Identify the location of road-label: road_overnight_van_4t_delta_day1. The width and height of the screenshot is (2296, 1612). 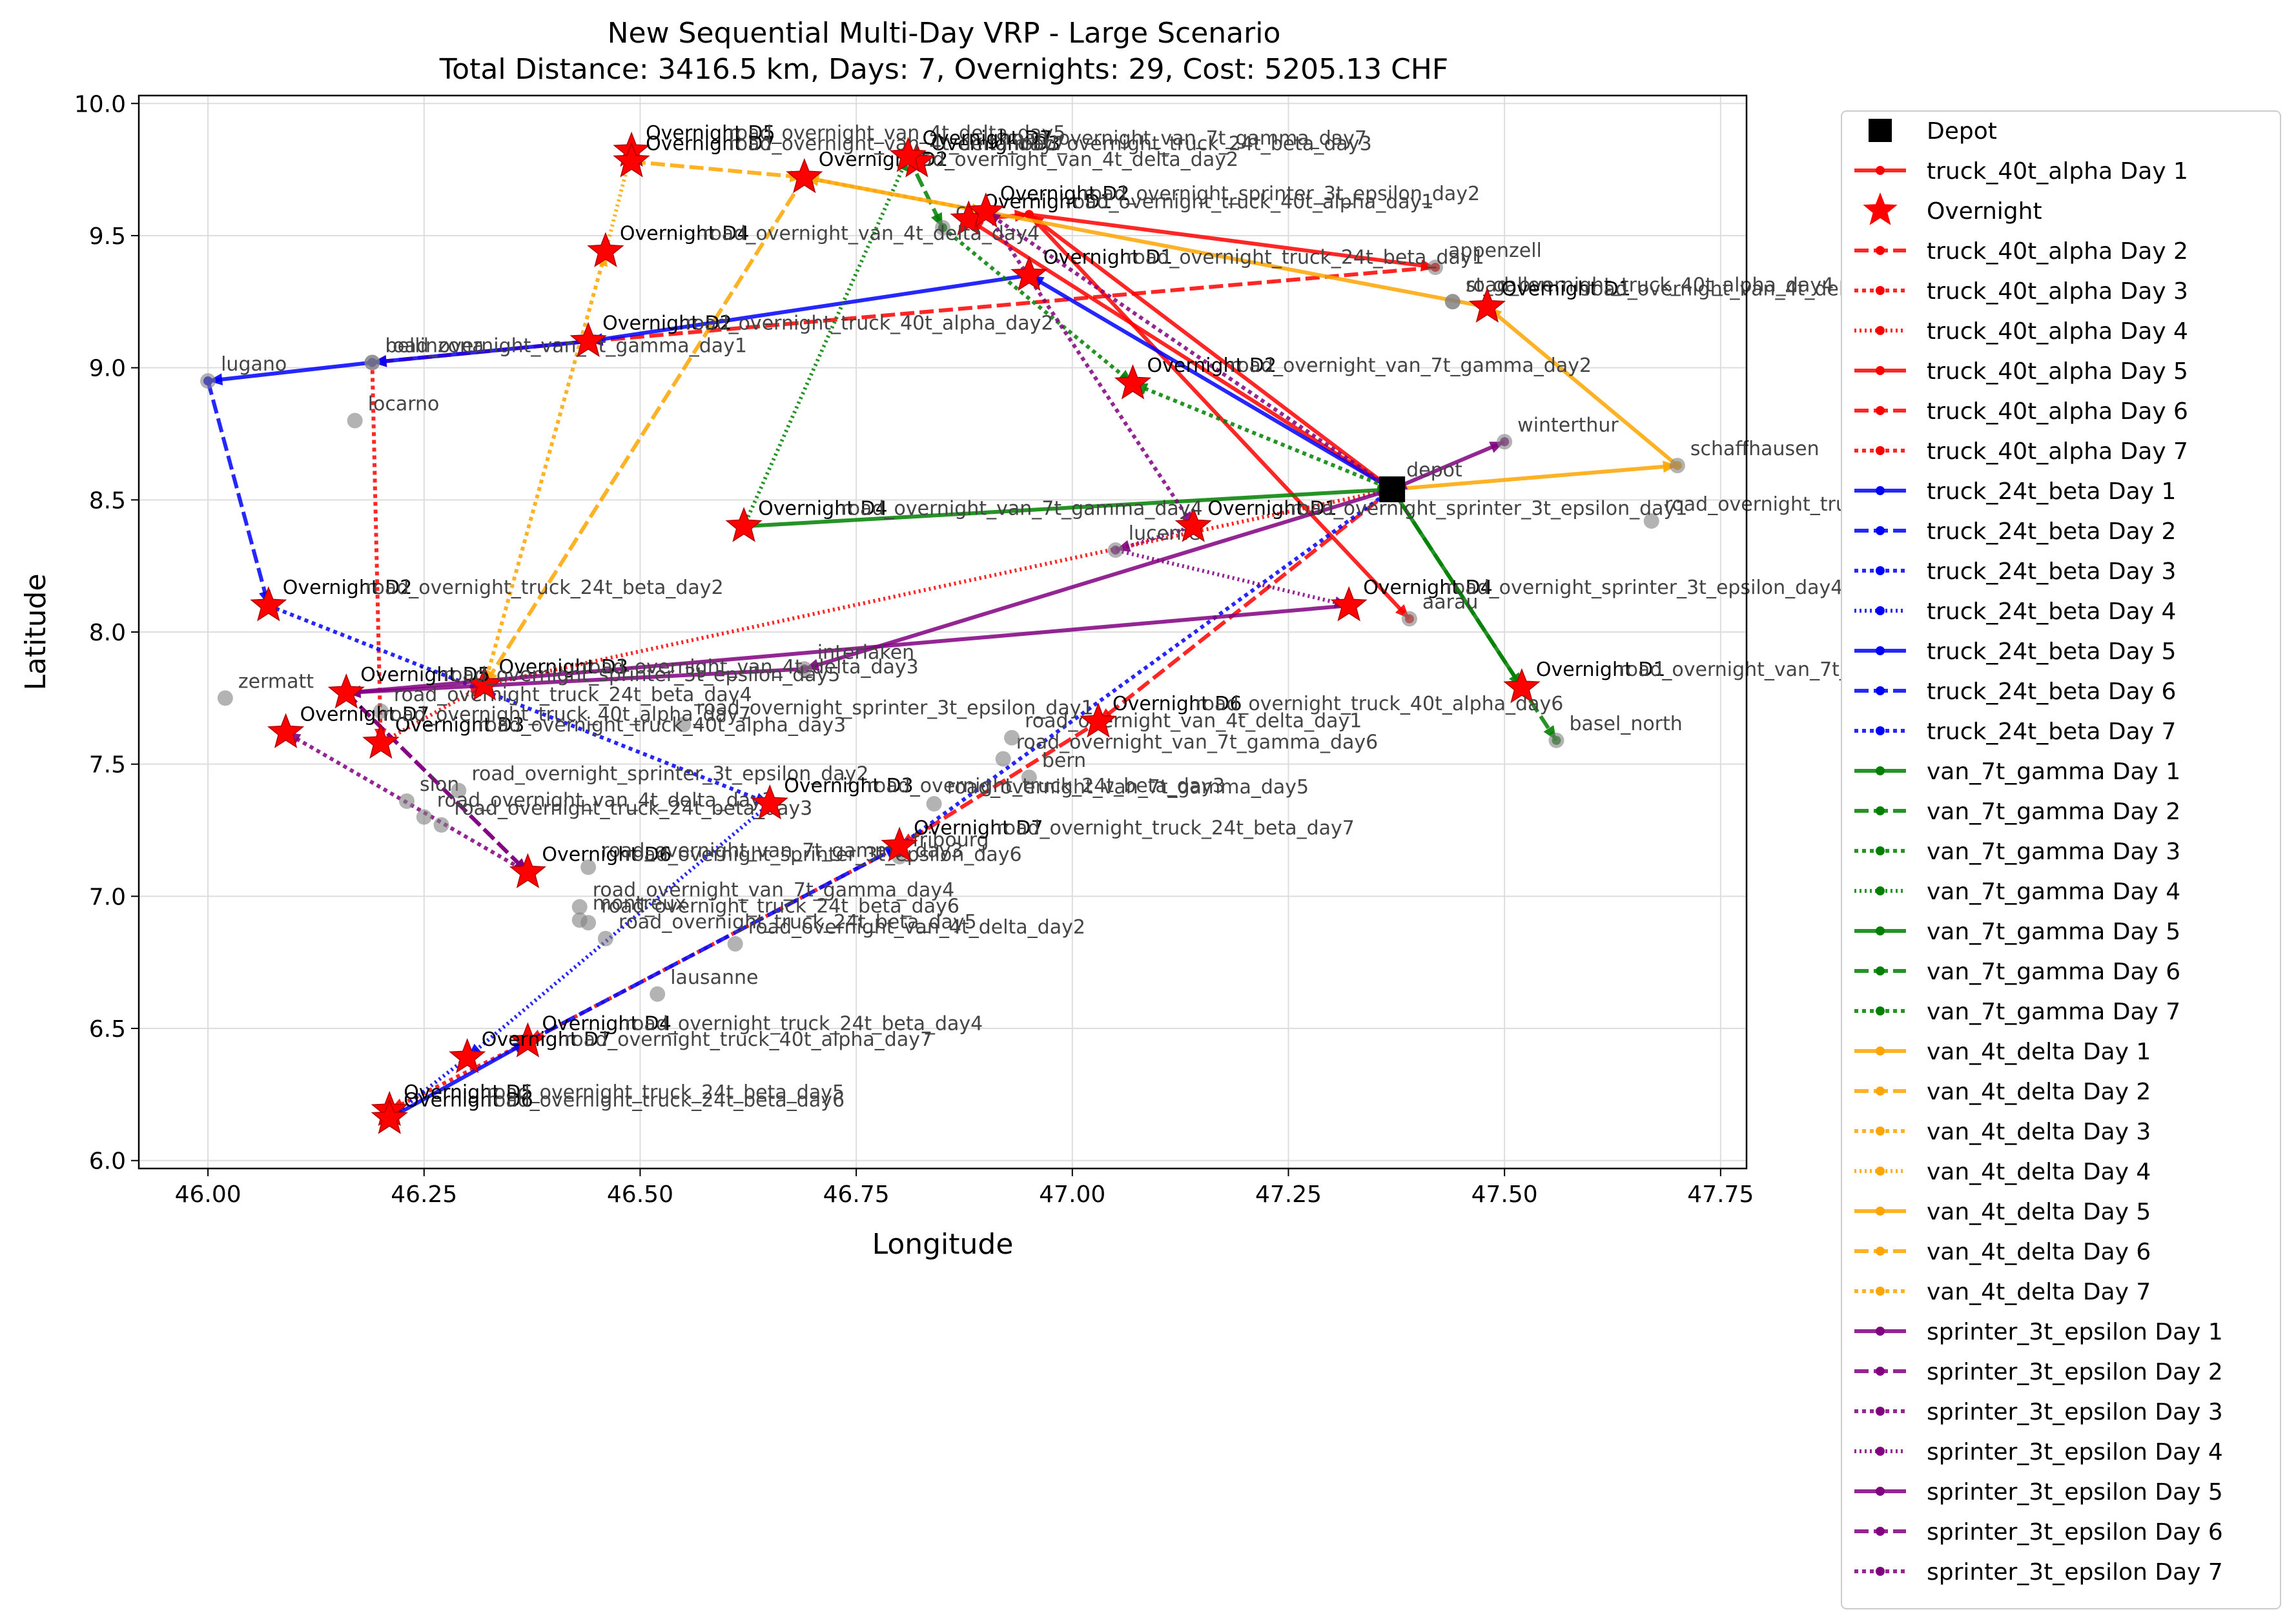
(1193, 721).